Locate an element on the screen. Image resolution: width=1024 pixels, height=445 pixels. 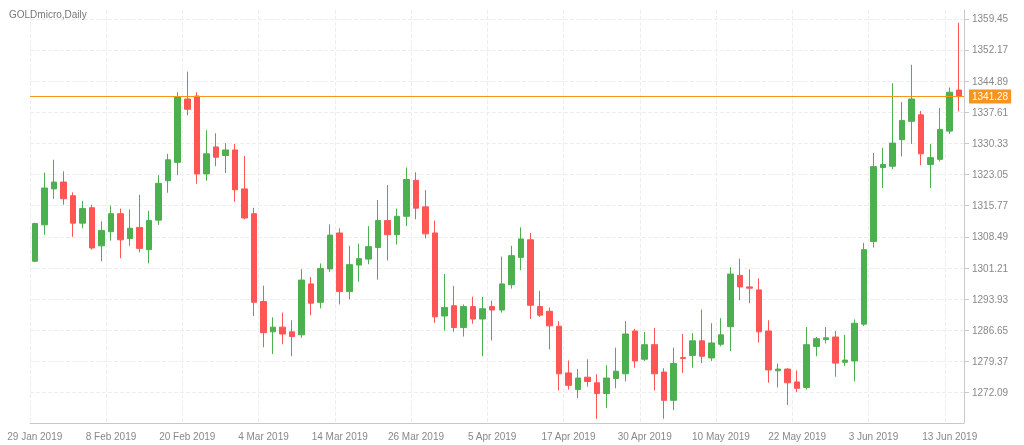
y-tick-label: 1337.61 is located at coordinates (990, 112).